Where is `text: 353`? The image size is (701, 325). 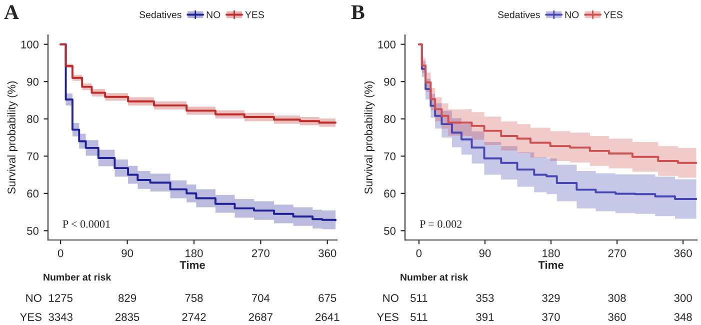
text: 353 is located at coordinates (485, 298).